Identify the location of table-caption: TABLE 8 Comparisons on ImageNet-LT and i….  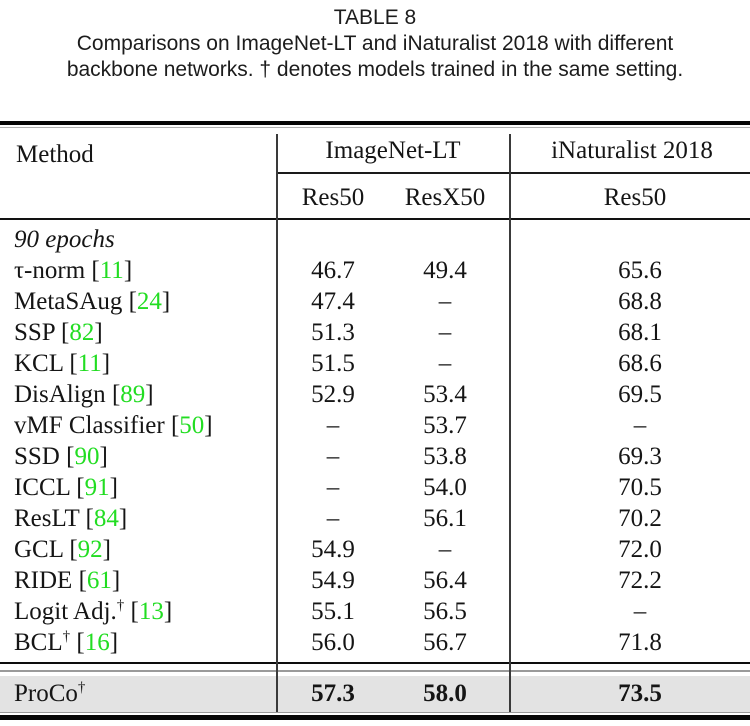
(375, 44).